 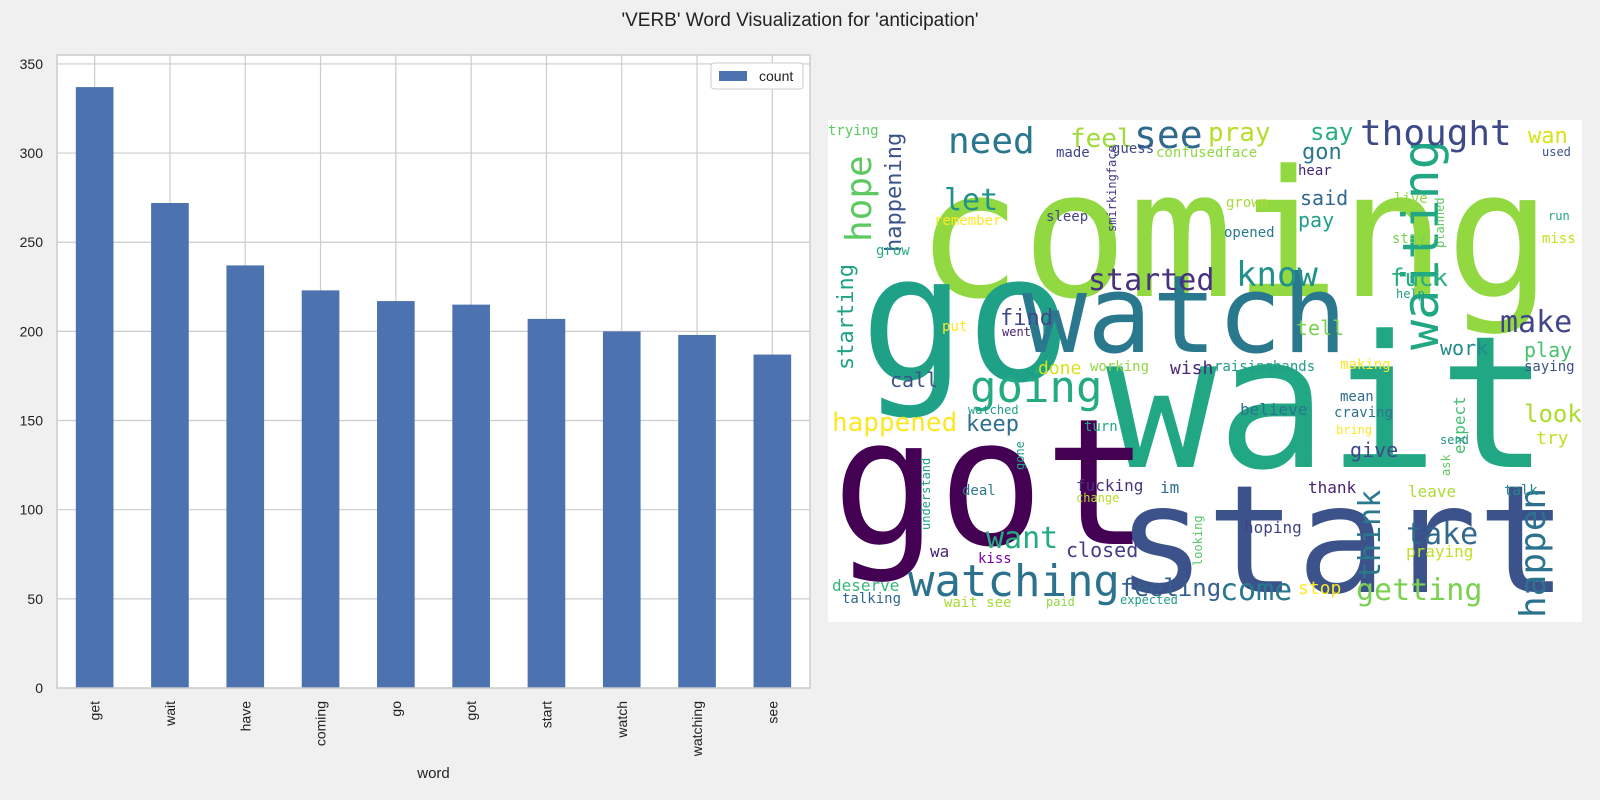 What do you see at coordinates (1102, 550) in the screenshot?
I see `wordcloud-word: closed` at bounding box center [1102, 550].